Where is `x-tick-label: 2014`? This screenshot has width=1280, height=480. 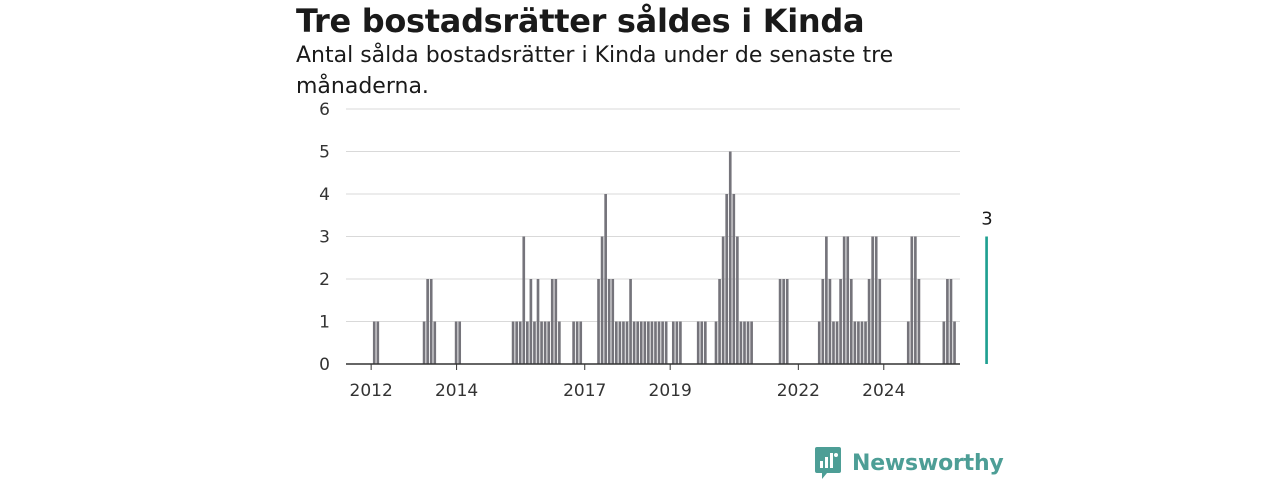
x-tick-label: 2014 is located at coordinates (456, 391).